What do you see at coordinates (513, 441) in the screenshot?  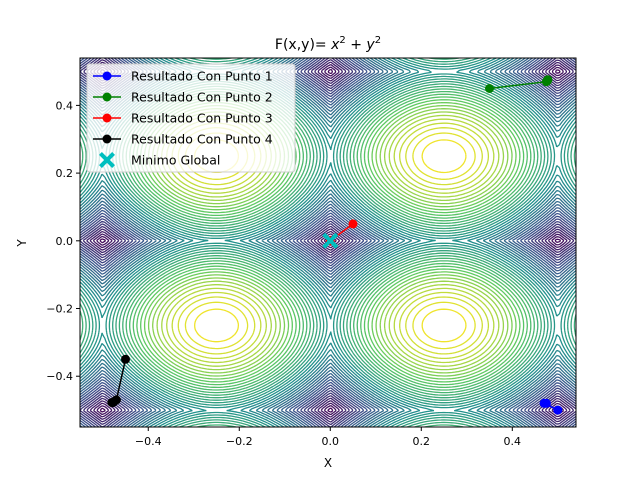 I see `x-tick-label: 0.4` at bounding box center [513, 441].